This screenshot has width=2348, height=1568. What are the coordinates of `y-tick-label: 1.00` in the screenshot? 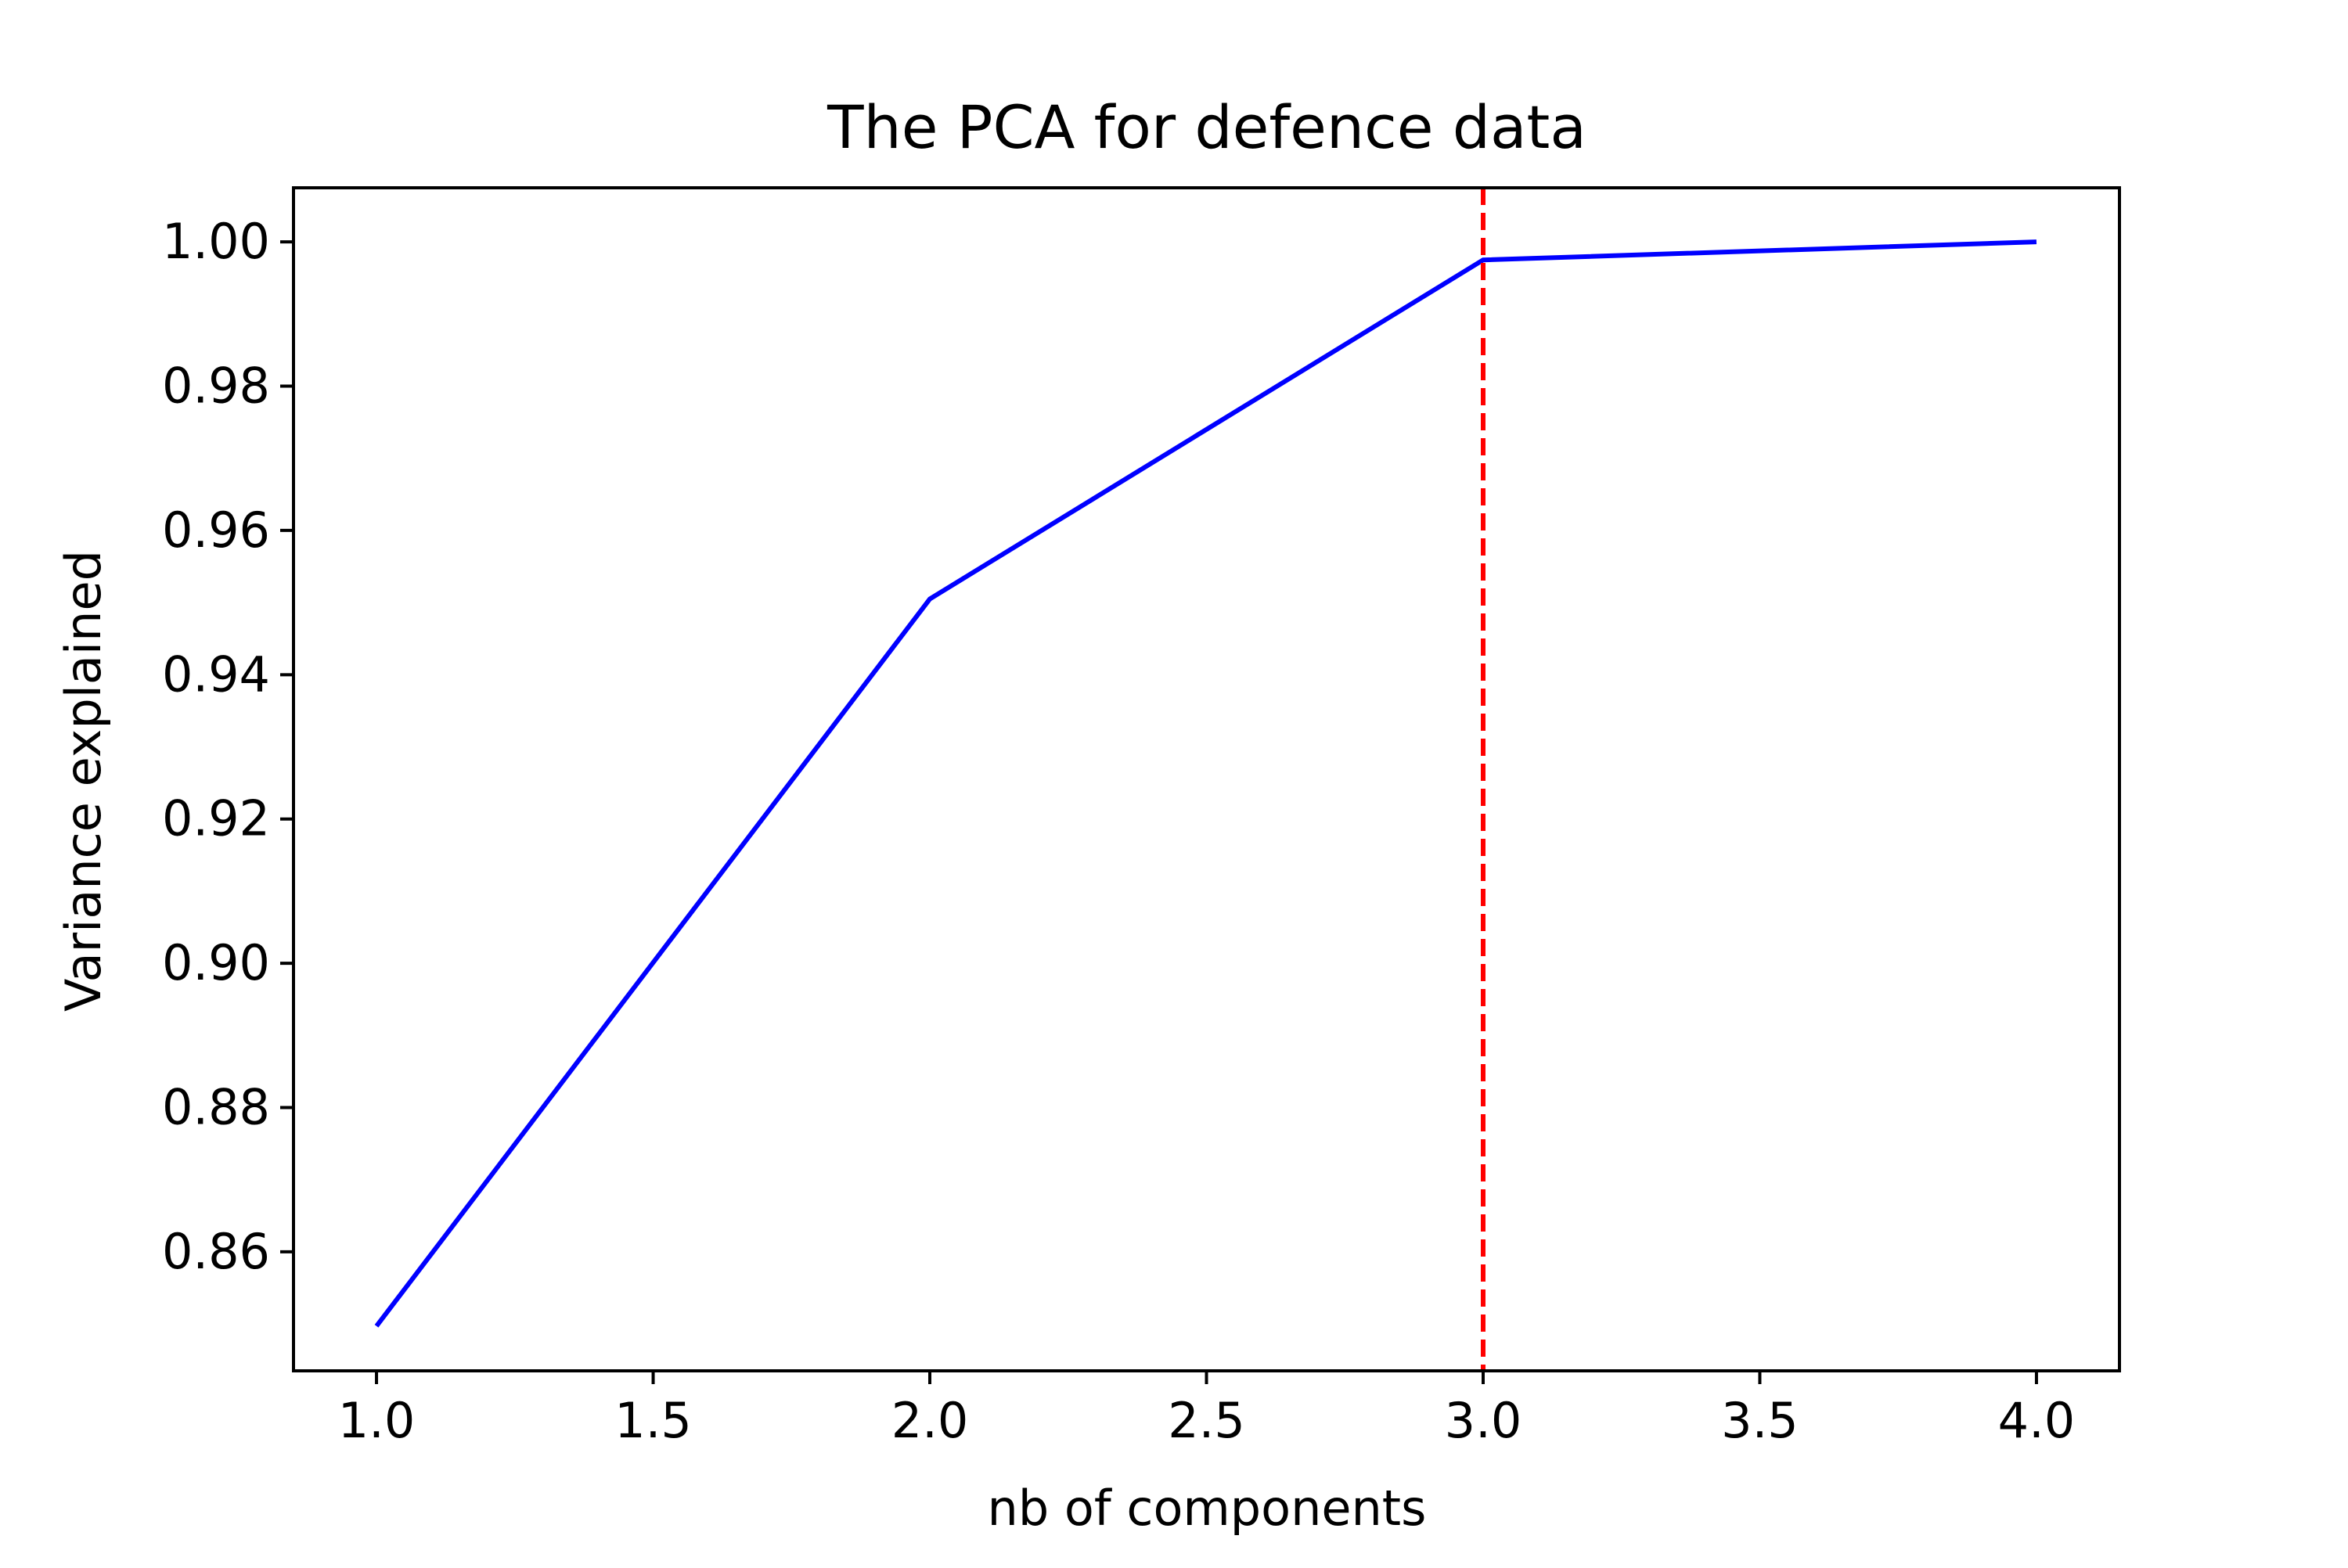 It's located at (216, 241).